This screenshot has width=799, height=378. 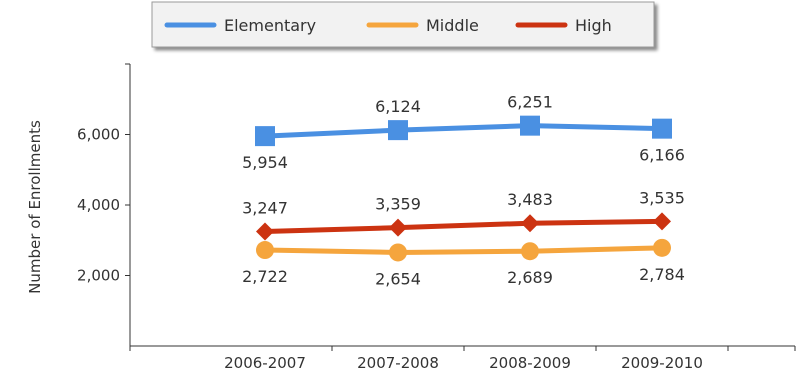 What do you see at coordinates (398, 278) in the screenshot?
I see `data-label: 2,654` at bounding box center [398, 278].